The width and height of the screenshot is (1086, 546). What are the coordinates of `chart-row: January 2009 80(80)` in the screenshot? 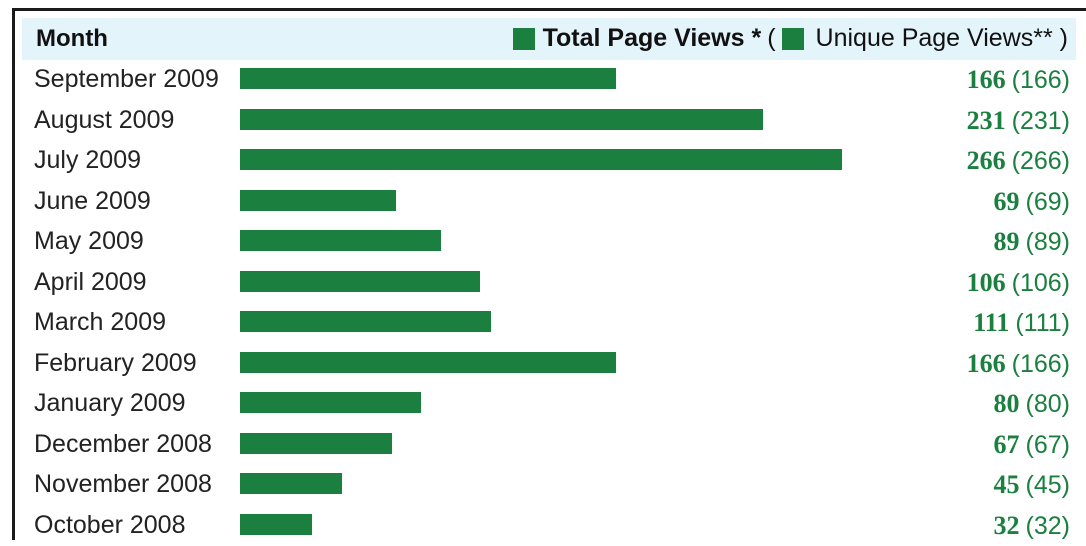 It's located at (549, 404).